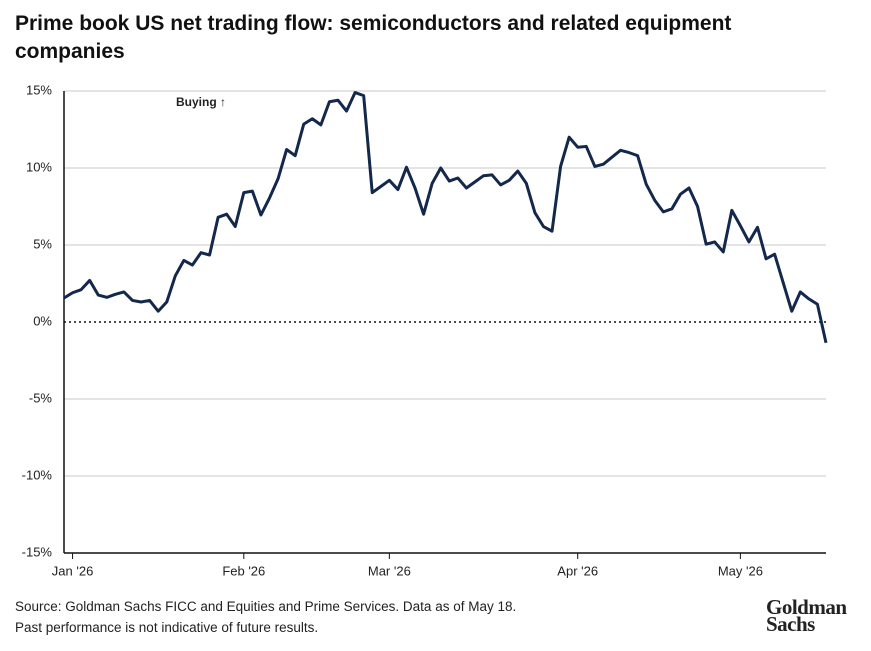 Image resolution: width=871 pixels, height=651 pixels. I want to click on y-tick-label: 0%, so click(42, 320).